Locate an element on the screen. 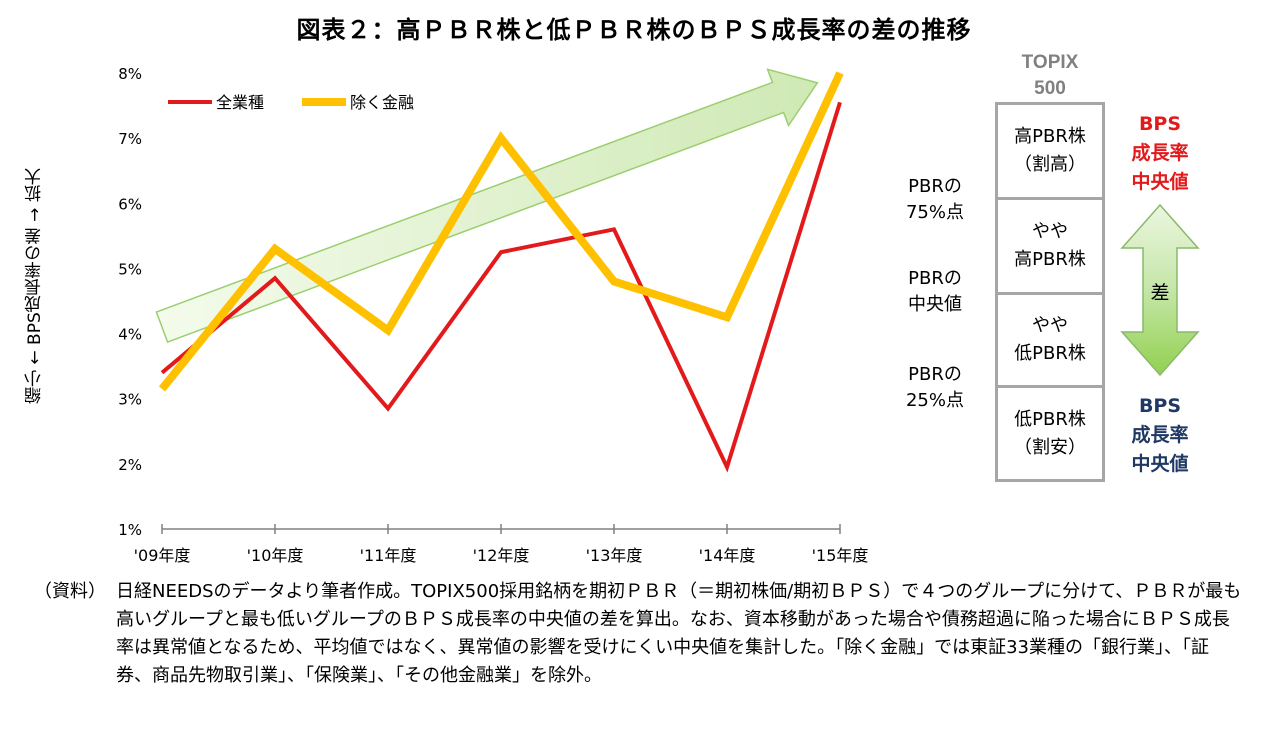 The image size is (1268, 735). pct-line2: 中央値 is located at coordinates (935, 304).